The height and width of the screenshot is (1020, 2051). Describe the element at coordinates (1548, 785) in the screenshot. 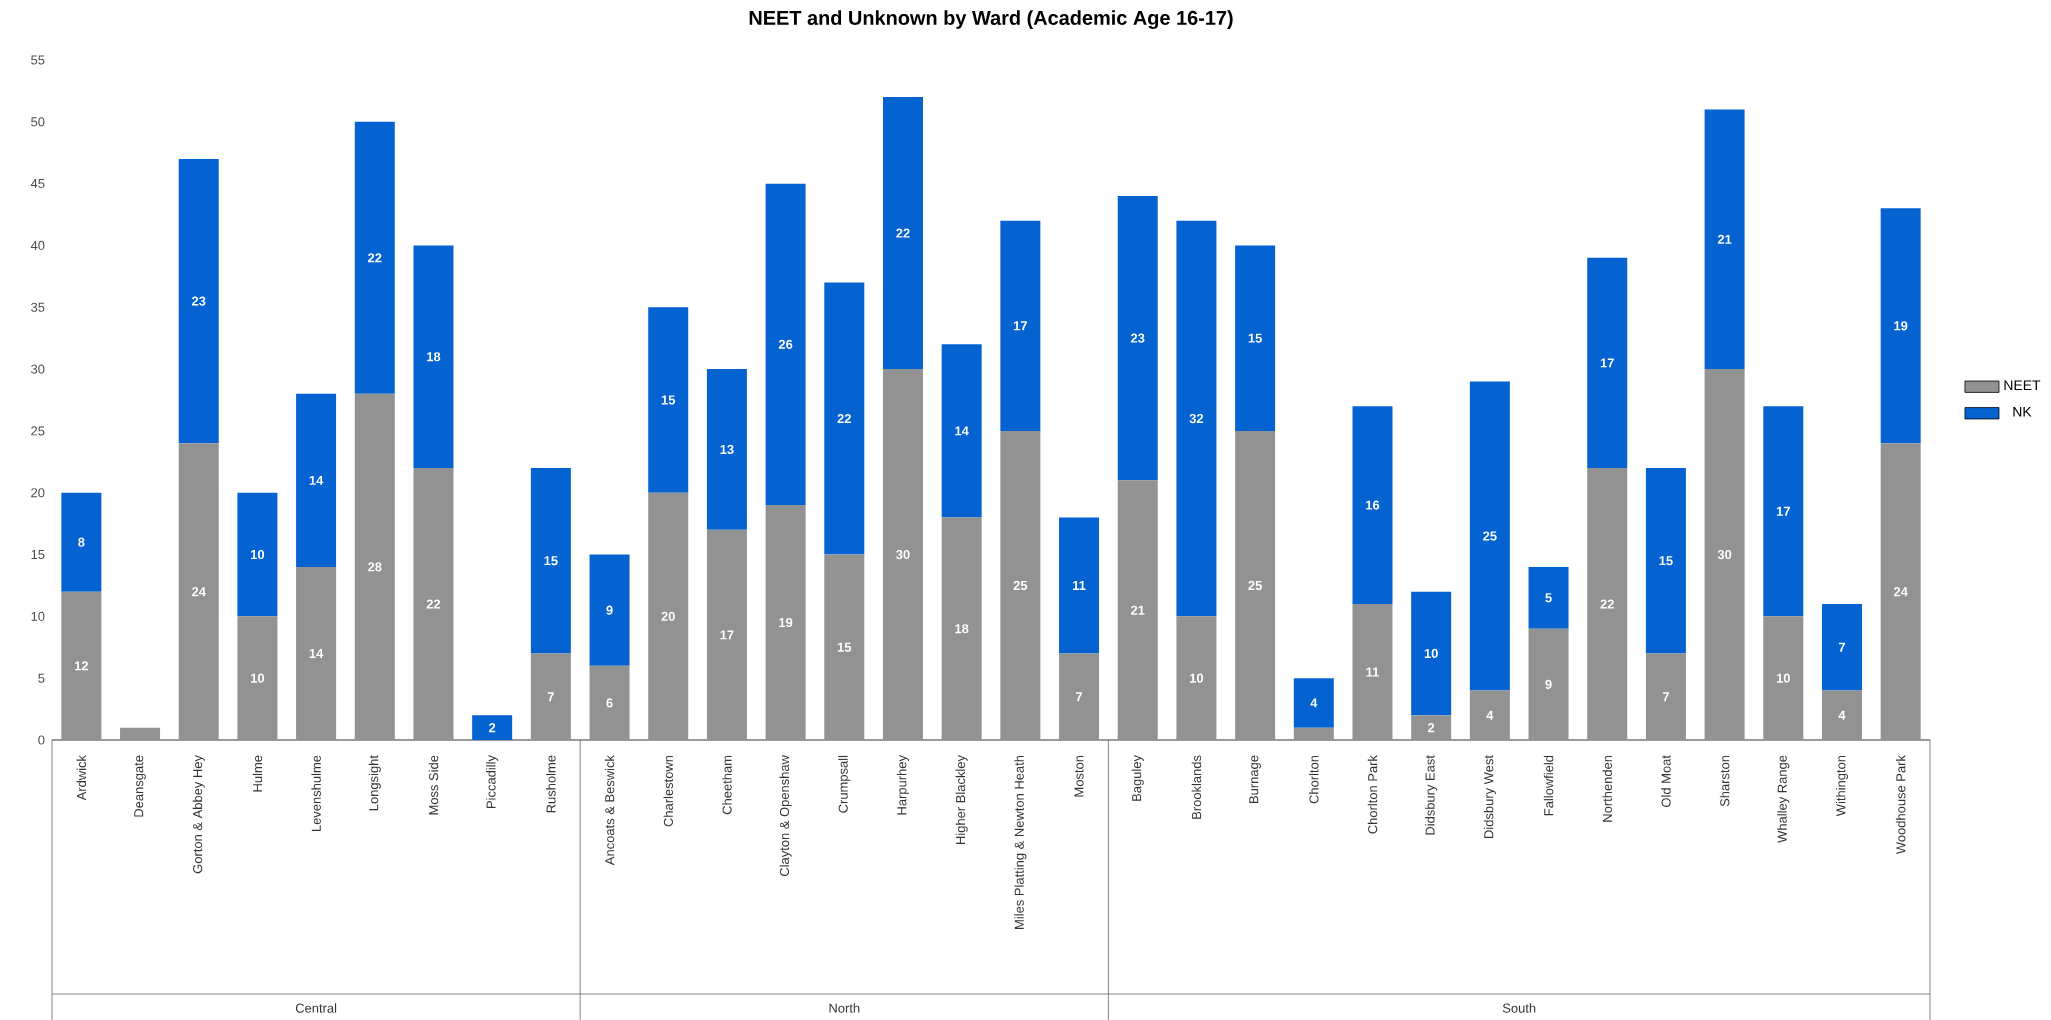

I see `x-tick-label: Fallowfield` at that location.